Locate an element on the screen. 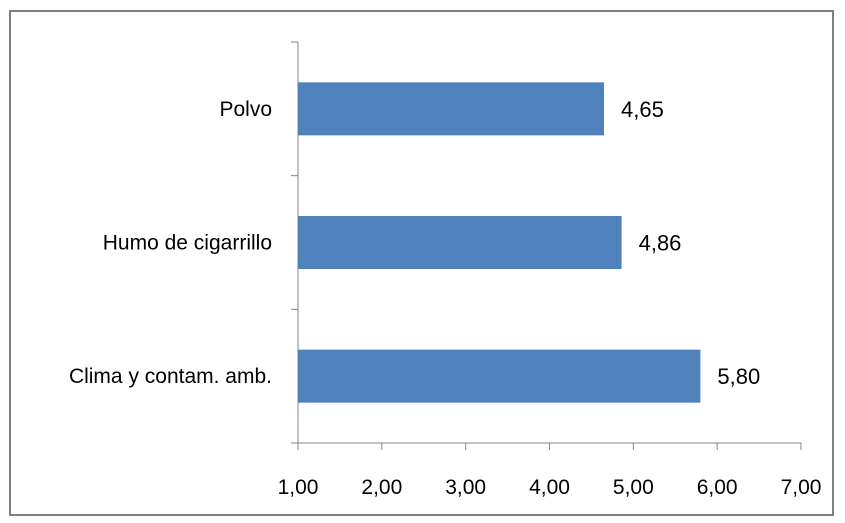 This screenshot has height=523, width=845. data-label: 4,65 is located at coordinates (642, 109).